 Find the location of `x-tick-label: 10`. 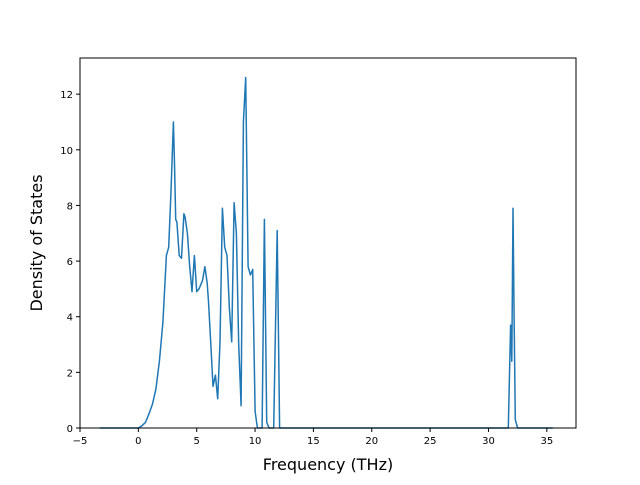

x-tick-label: 10 is located at coordinates (255, 441).